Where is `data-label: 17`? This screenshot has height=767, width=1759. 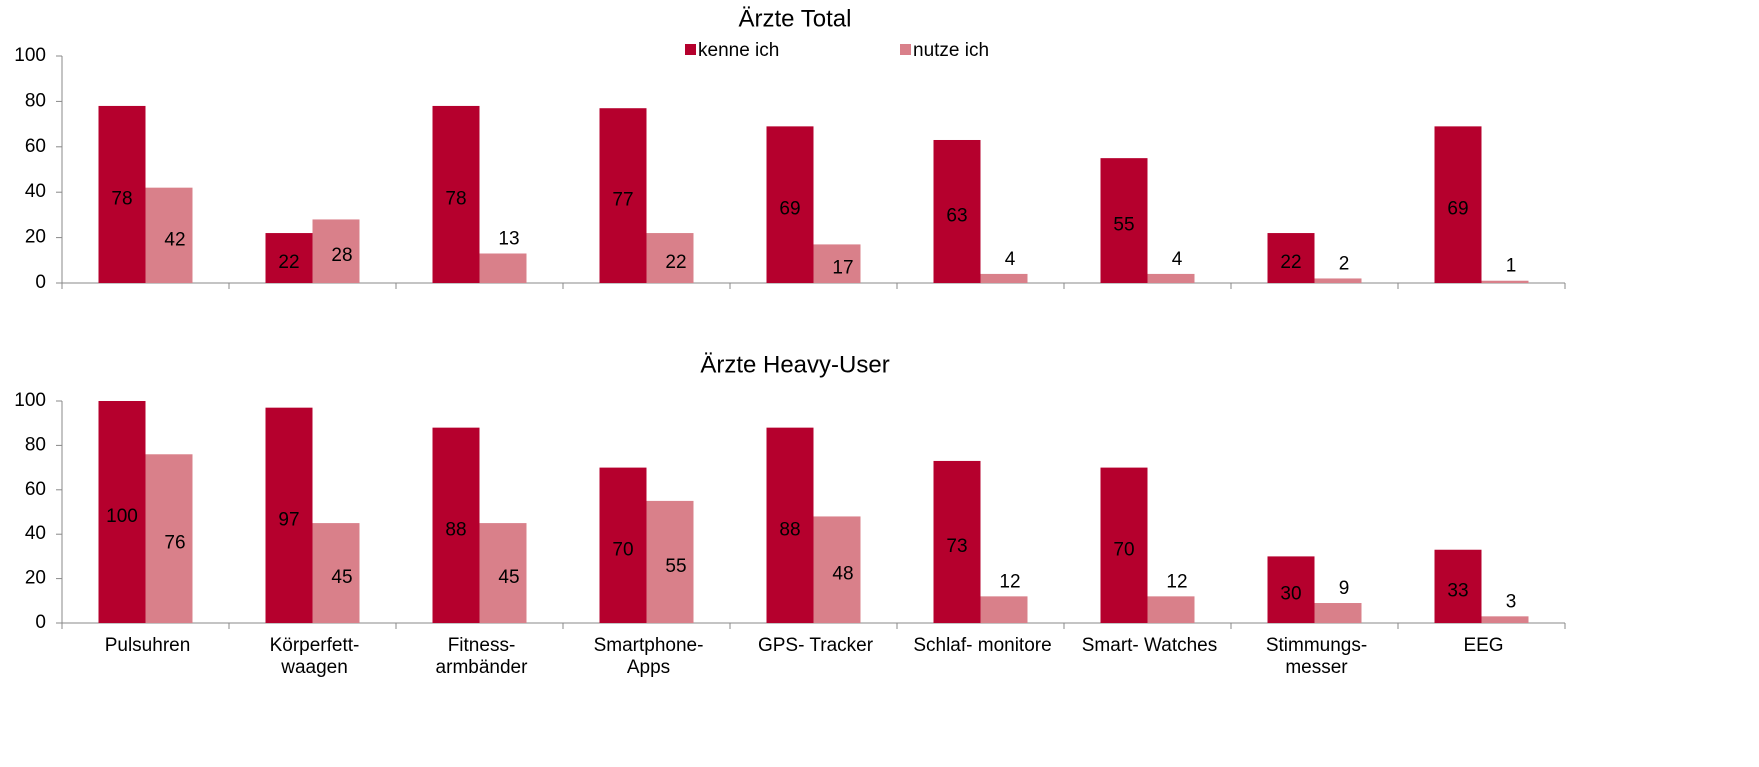 data-label: 17 is located at coordinates (842, 268).